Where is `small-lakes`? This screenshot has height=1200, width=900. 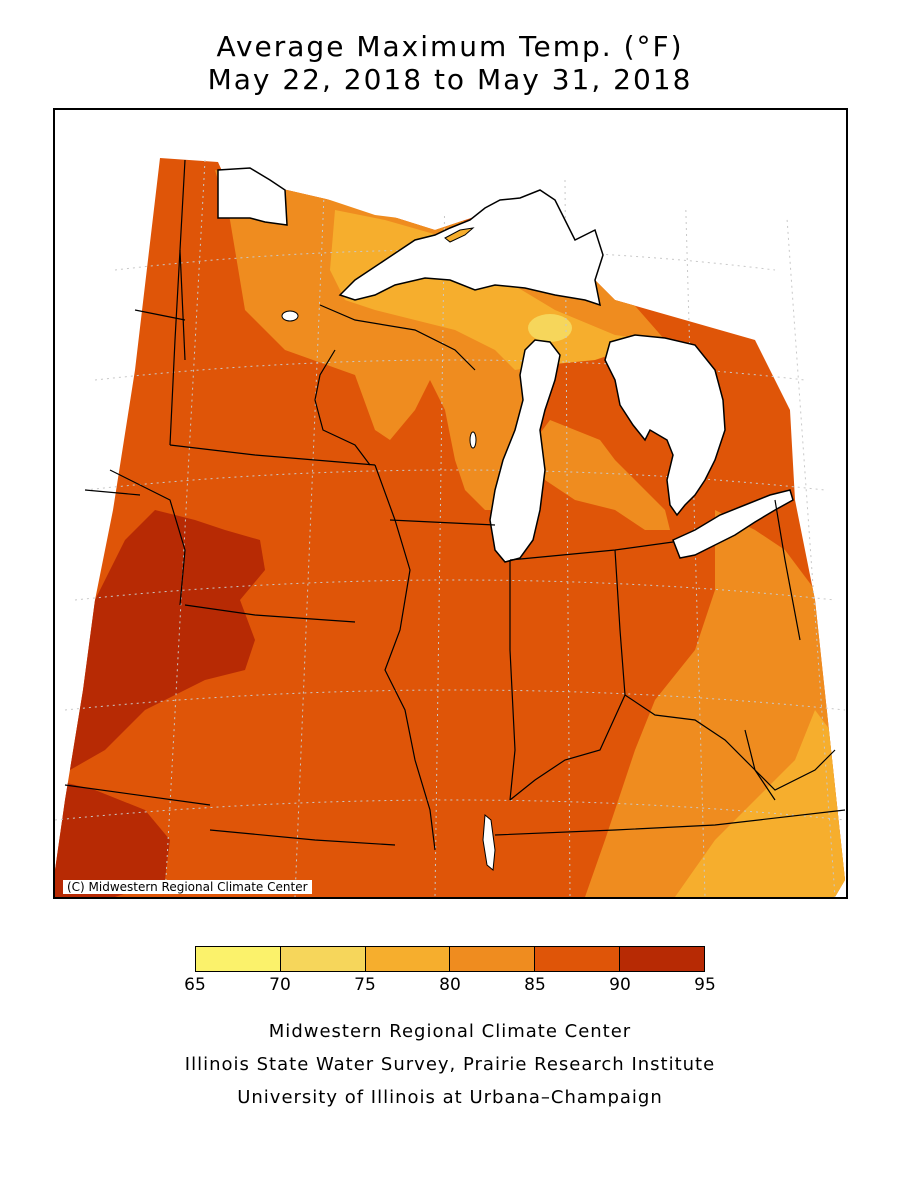 small-lakes is located at coordinates (388, 590).